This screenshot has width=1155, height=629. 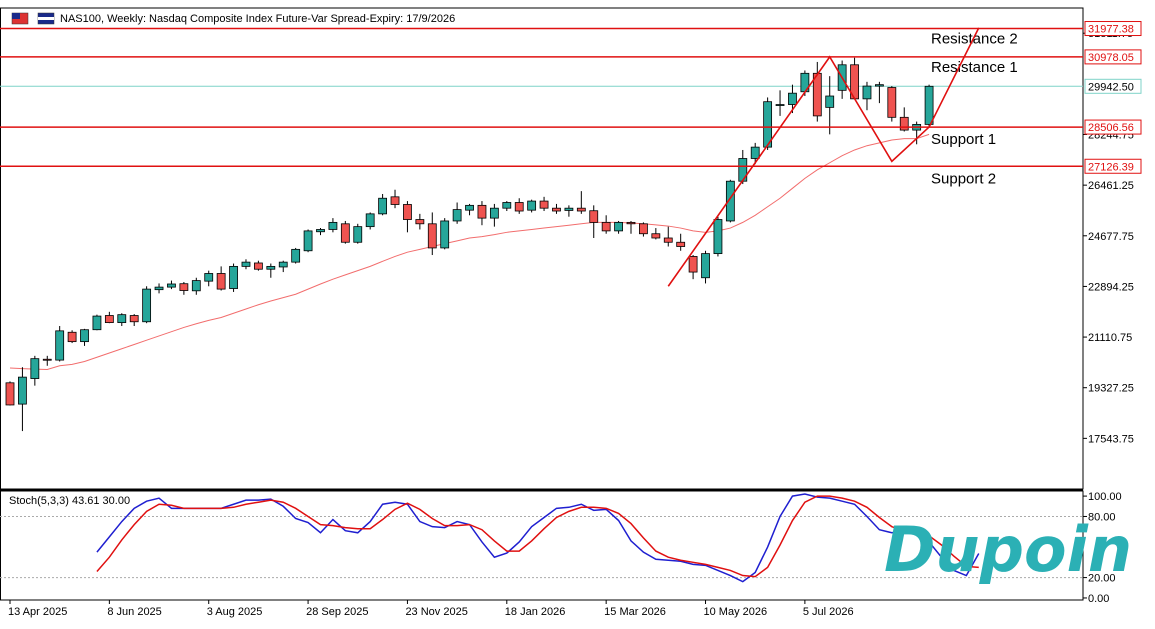 What do you see at coordinates (1111, 186) in the screenshot?
I see `price-tick-label: 26461.25` at bounding box center [1111, 186].